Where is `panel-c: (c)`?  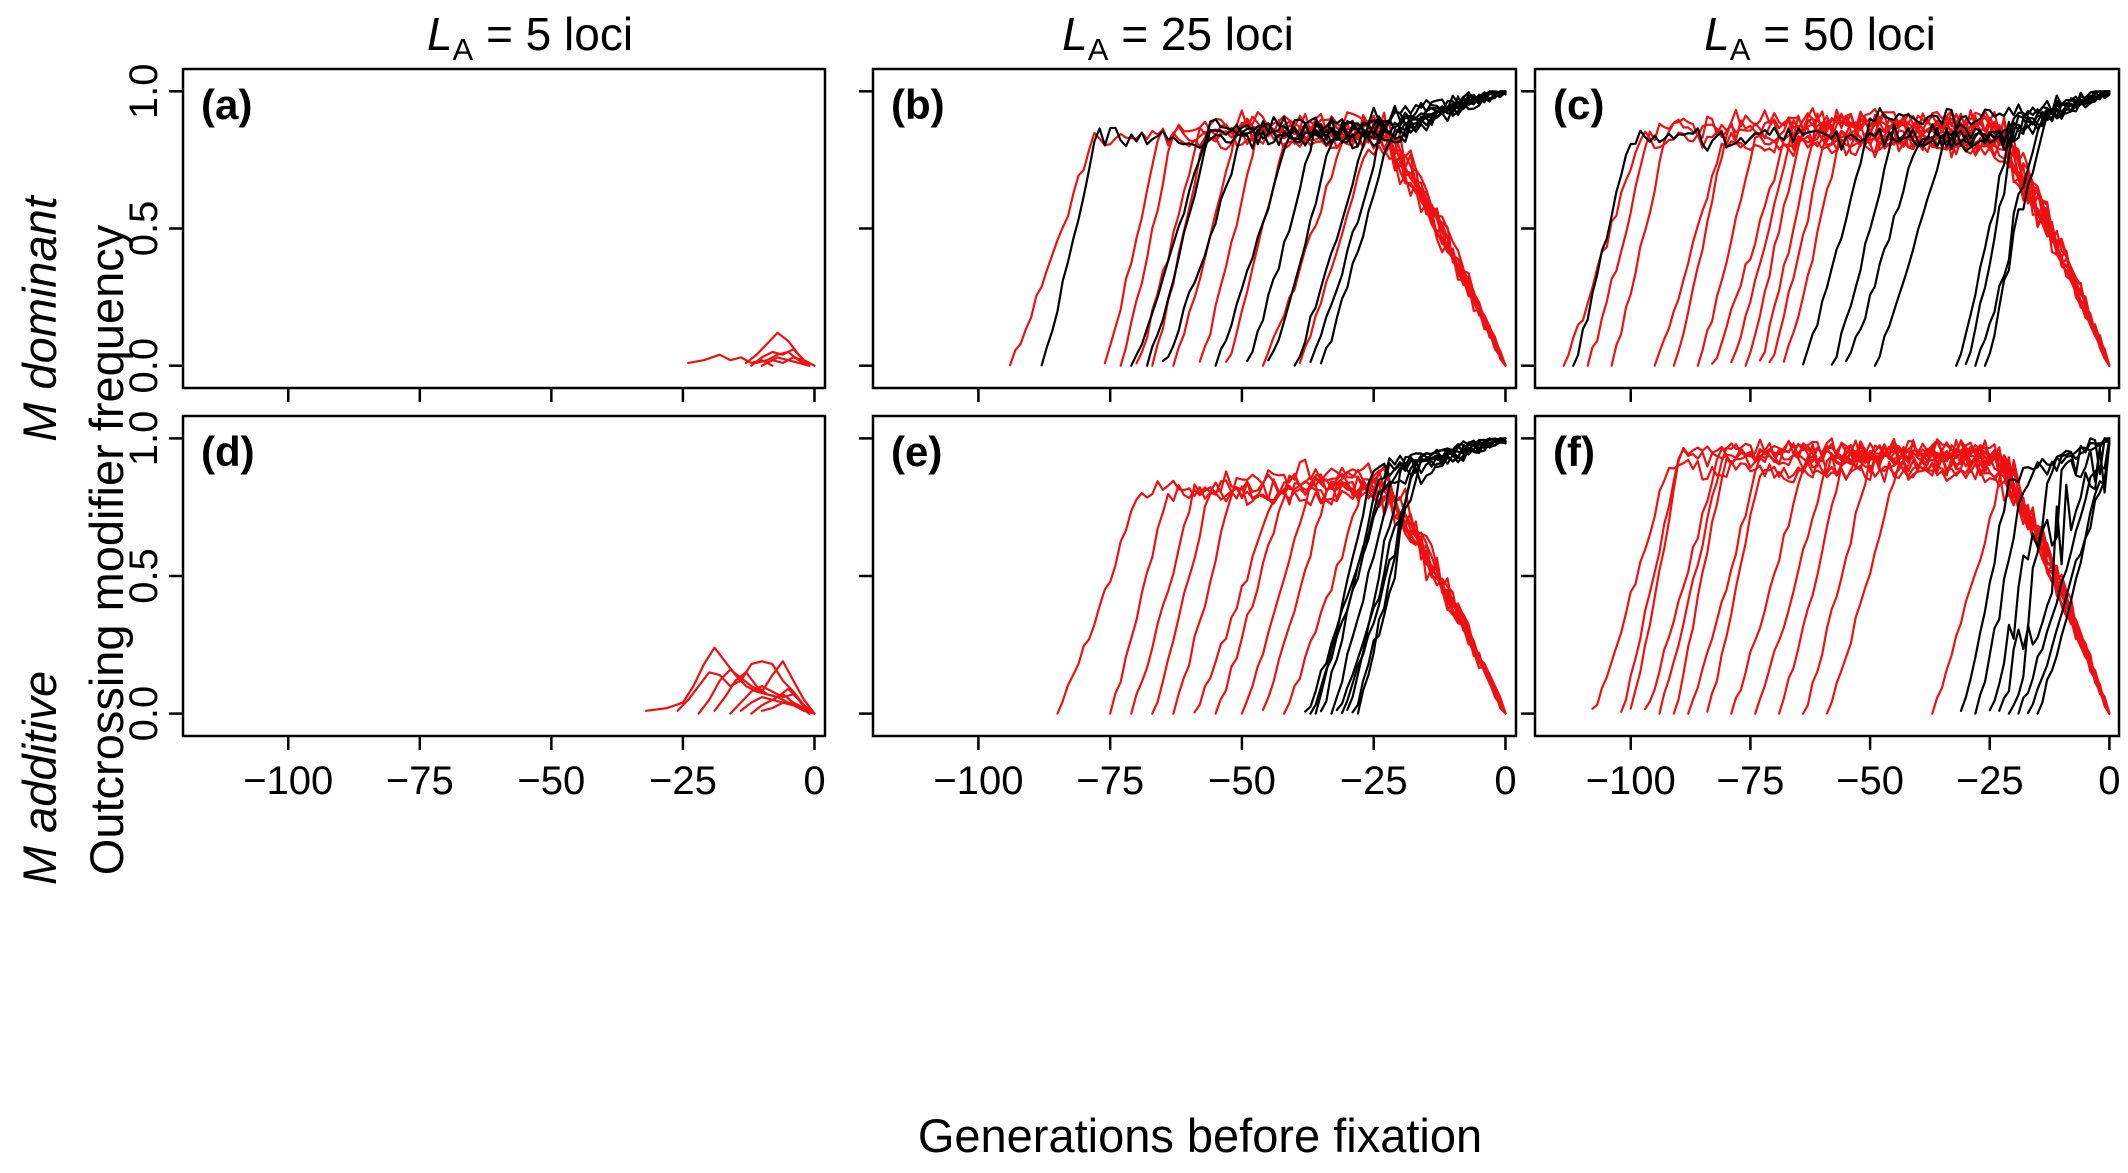
panel-c: (c) is located at coordinates (1821, 234).